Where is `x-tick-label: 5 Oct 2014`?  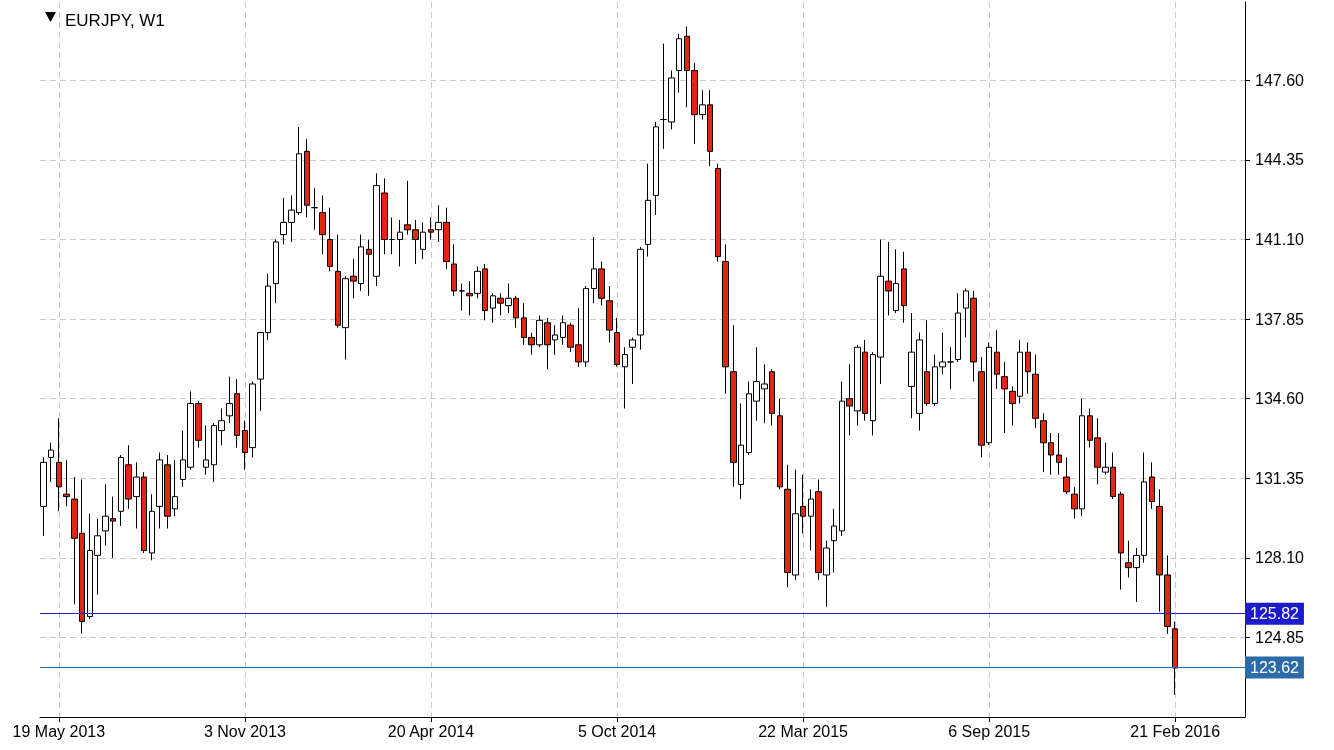 x-tick-label: 5 Oct 2014 is located at coordinates (617, 731).